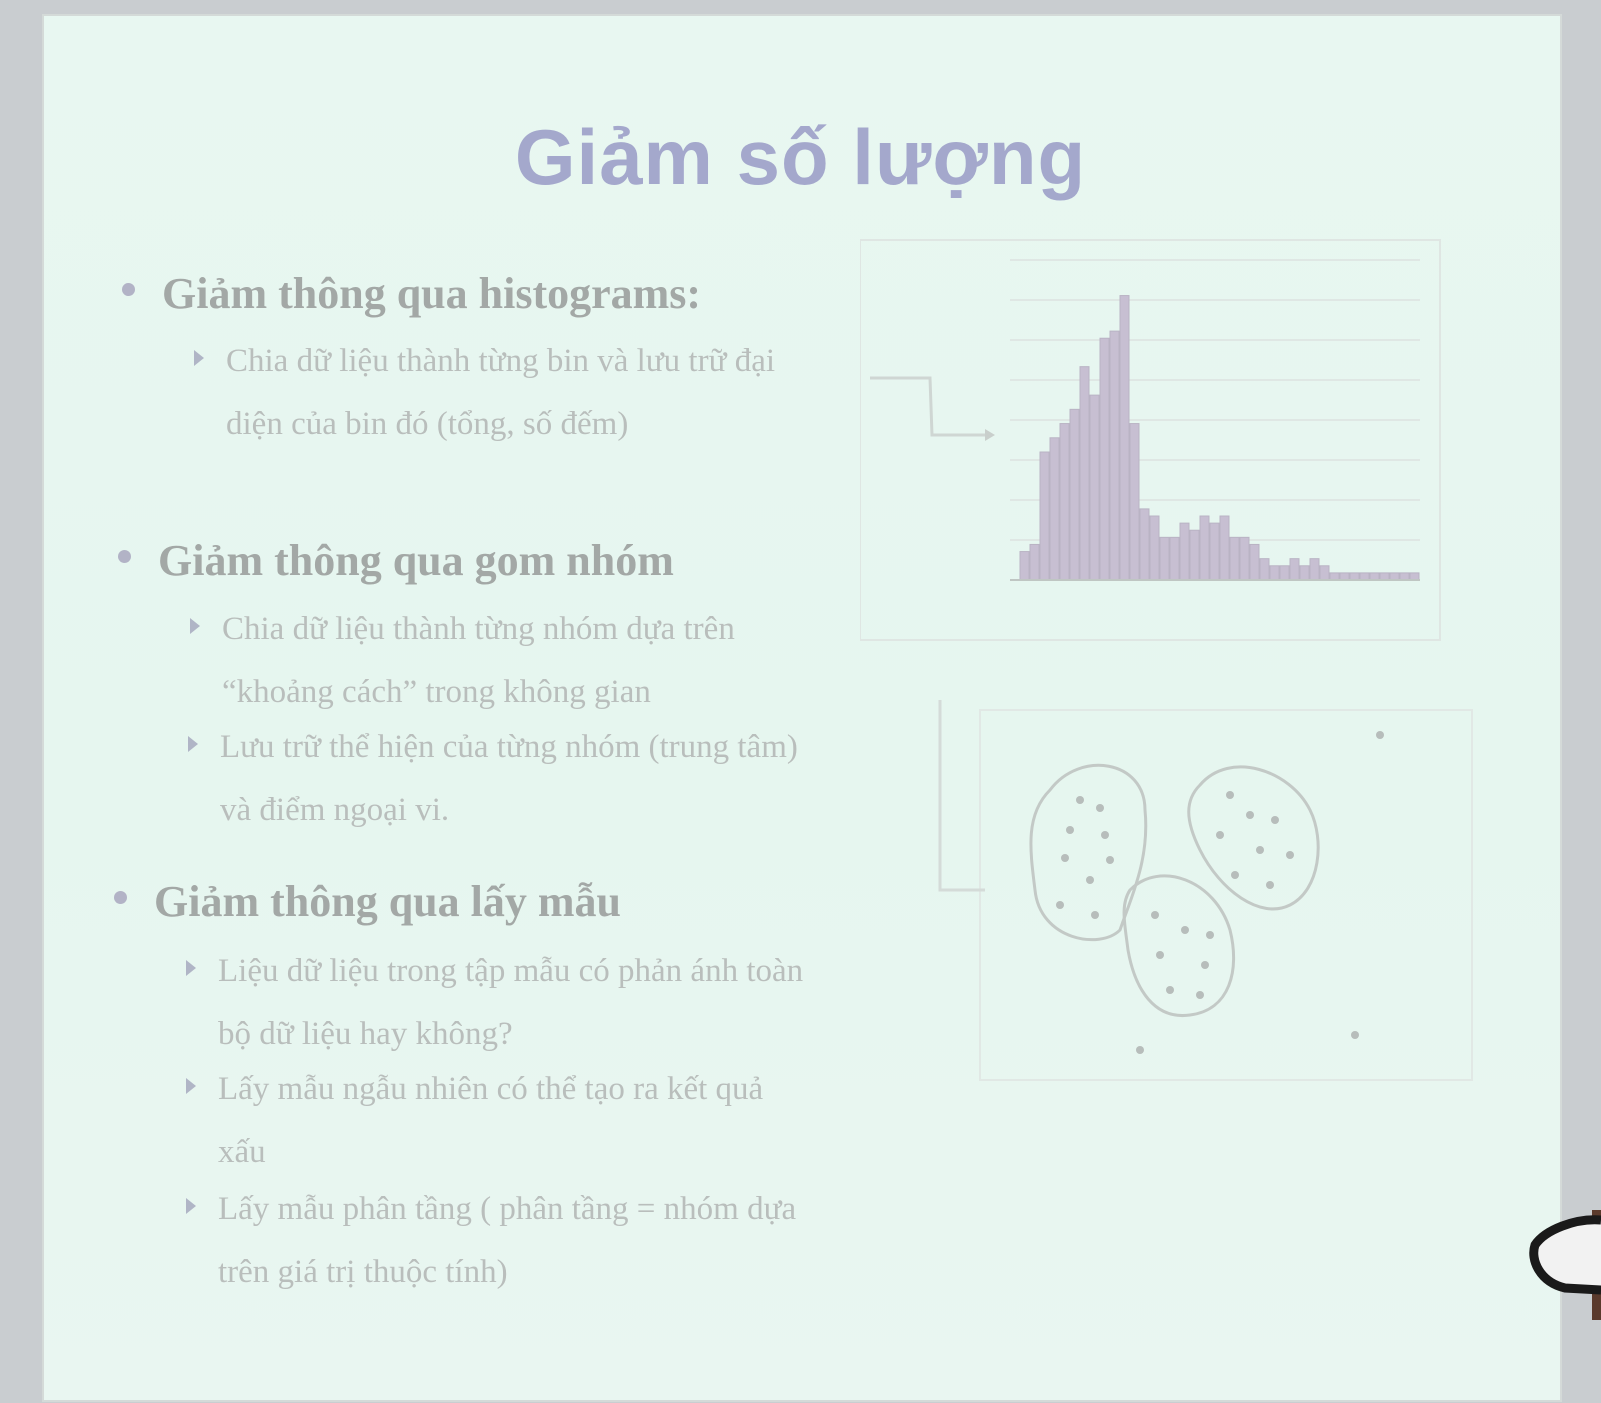 The image size is (1601, 1403). I want to click on pointer-arrowhead, so click(990, 435).